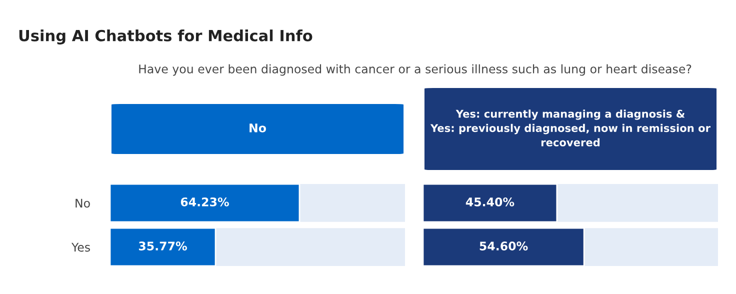  What do you see at coordinates (570, 128) in the screenshot?
I see `chart-title: Yes: currently managing a diagnosis & Yes: previously diagnosed, now in remission or recovered` at bounding box center [570, 128].